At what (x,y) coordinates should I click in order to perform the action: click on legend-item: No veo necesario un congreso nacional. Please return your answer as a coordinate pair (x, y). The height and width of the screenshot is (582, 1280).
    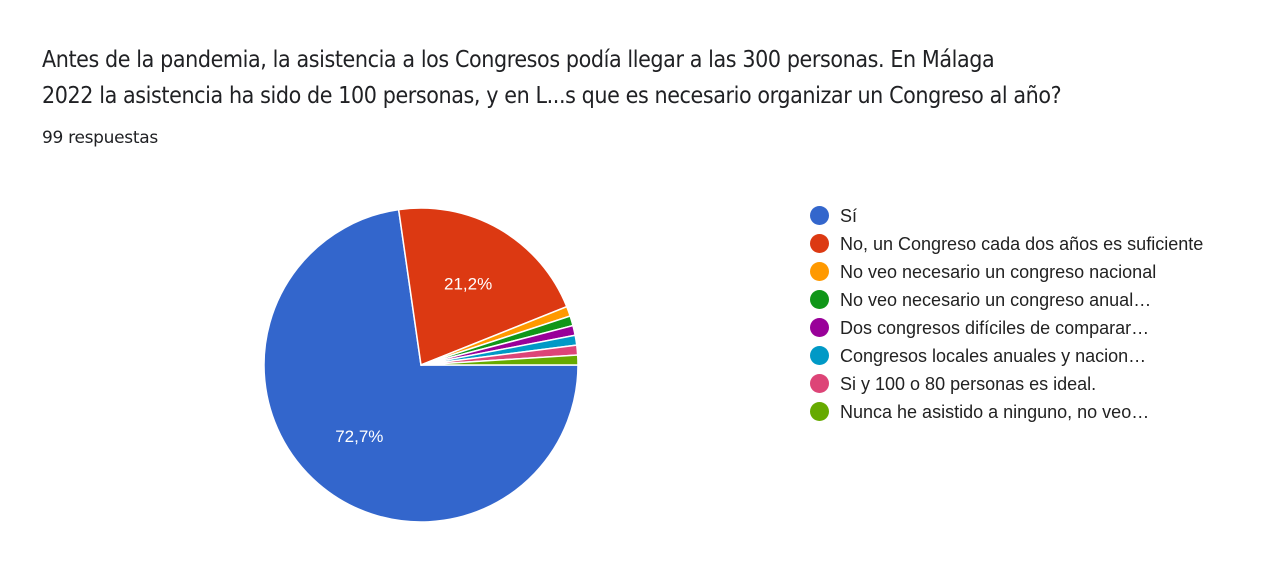
    Looking at the image, I should click on (1020, 272).